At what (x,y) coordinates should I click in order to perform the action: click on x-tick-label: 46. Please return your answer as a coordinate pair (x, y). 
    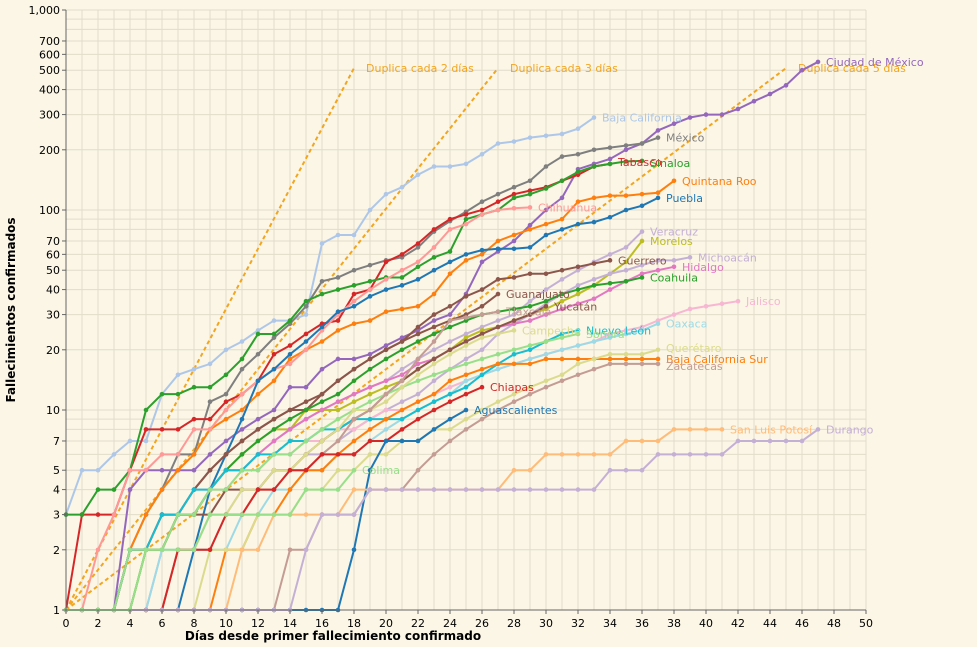
    Looking at the image, I should click on (802, 623).